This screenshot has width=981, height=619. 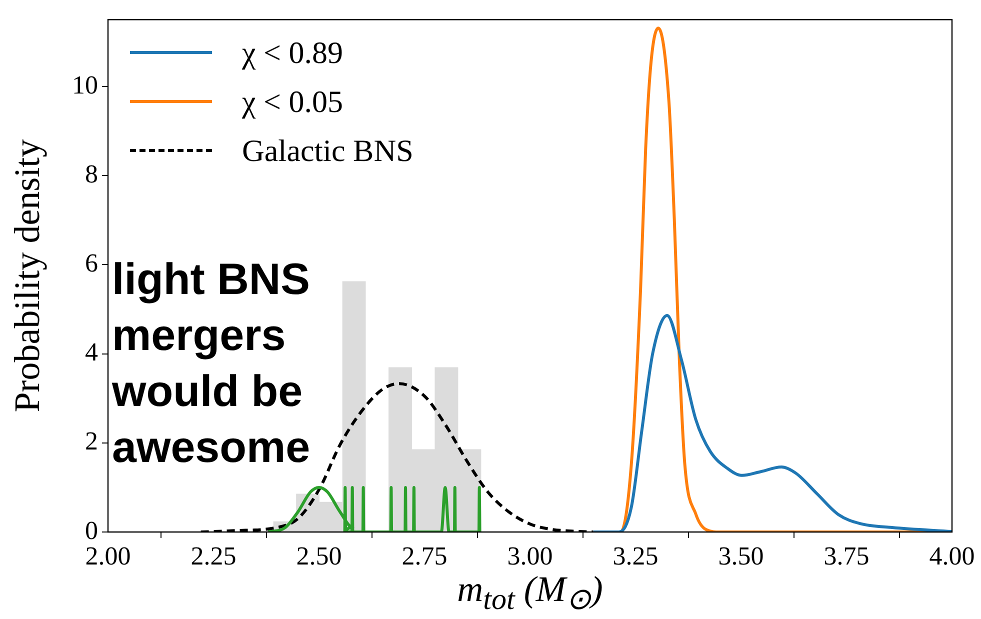 What do you see at coordinates (530, 592) in the screenshot?
I see `x-axis-title: m$_{tot}$ (M$_{⊙}$)` at bounding box center [530, 592].